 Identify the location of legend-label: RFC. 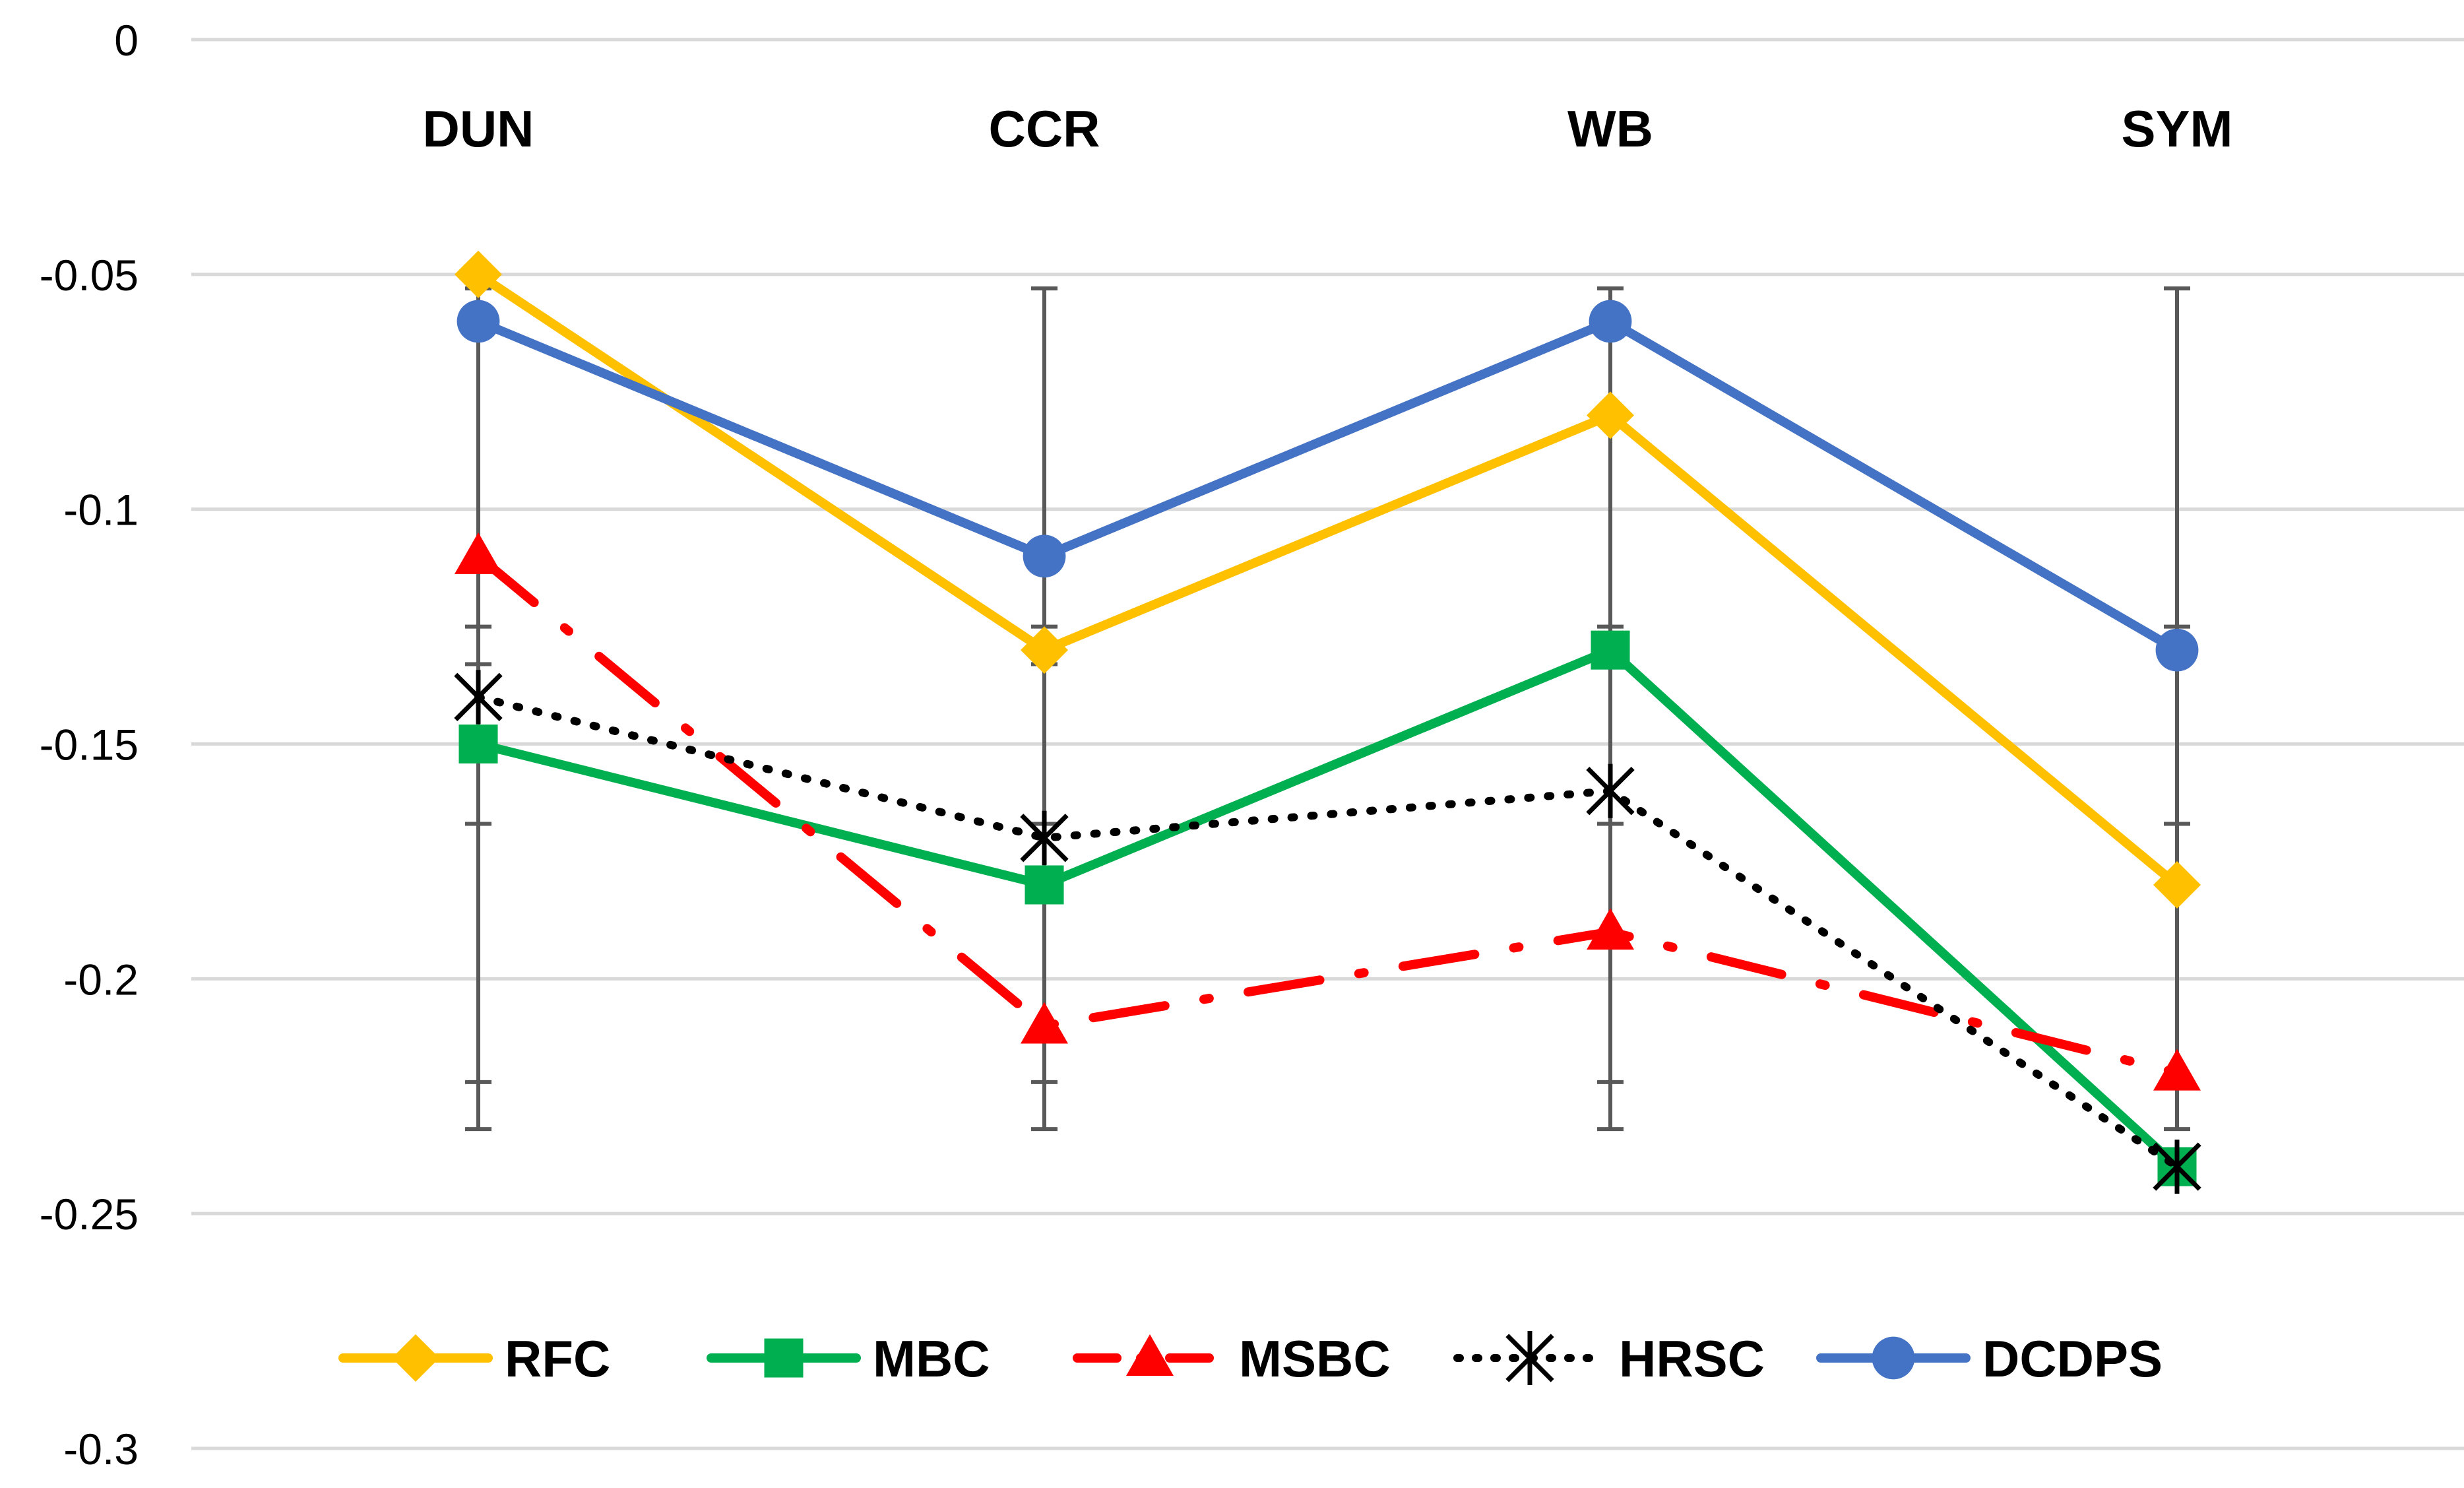
(557, 1359).